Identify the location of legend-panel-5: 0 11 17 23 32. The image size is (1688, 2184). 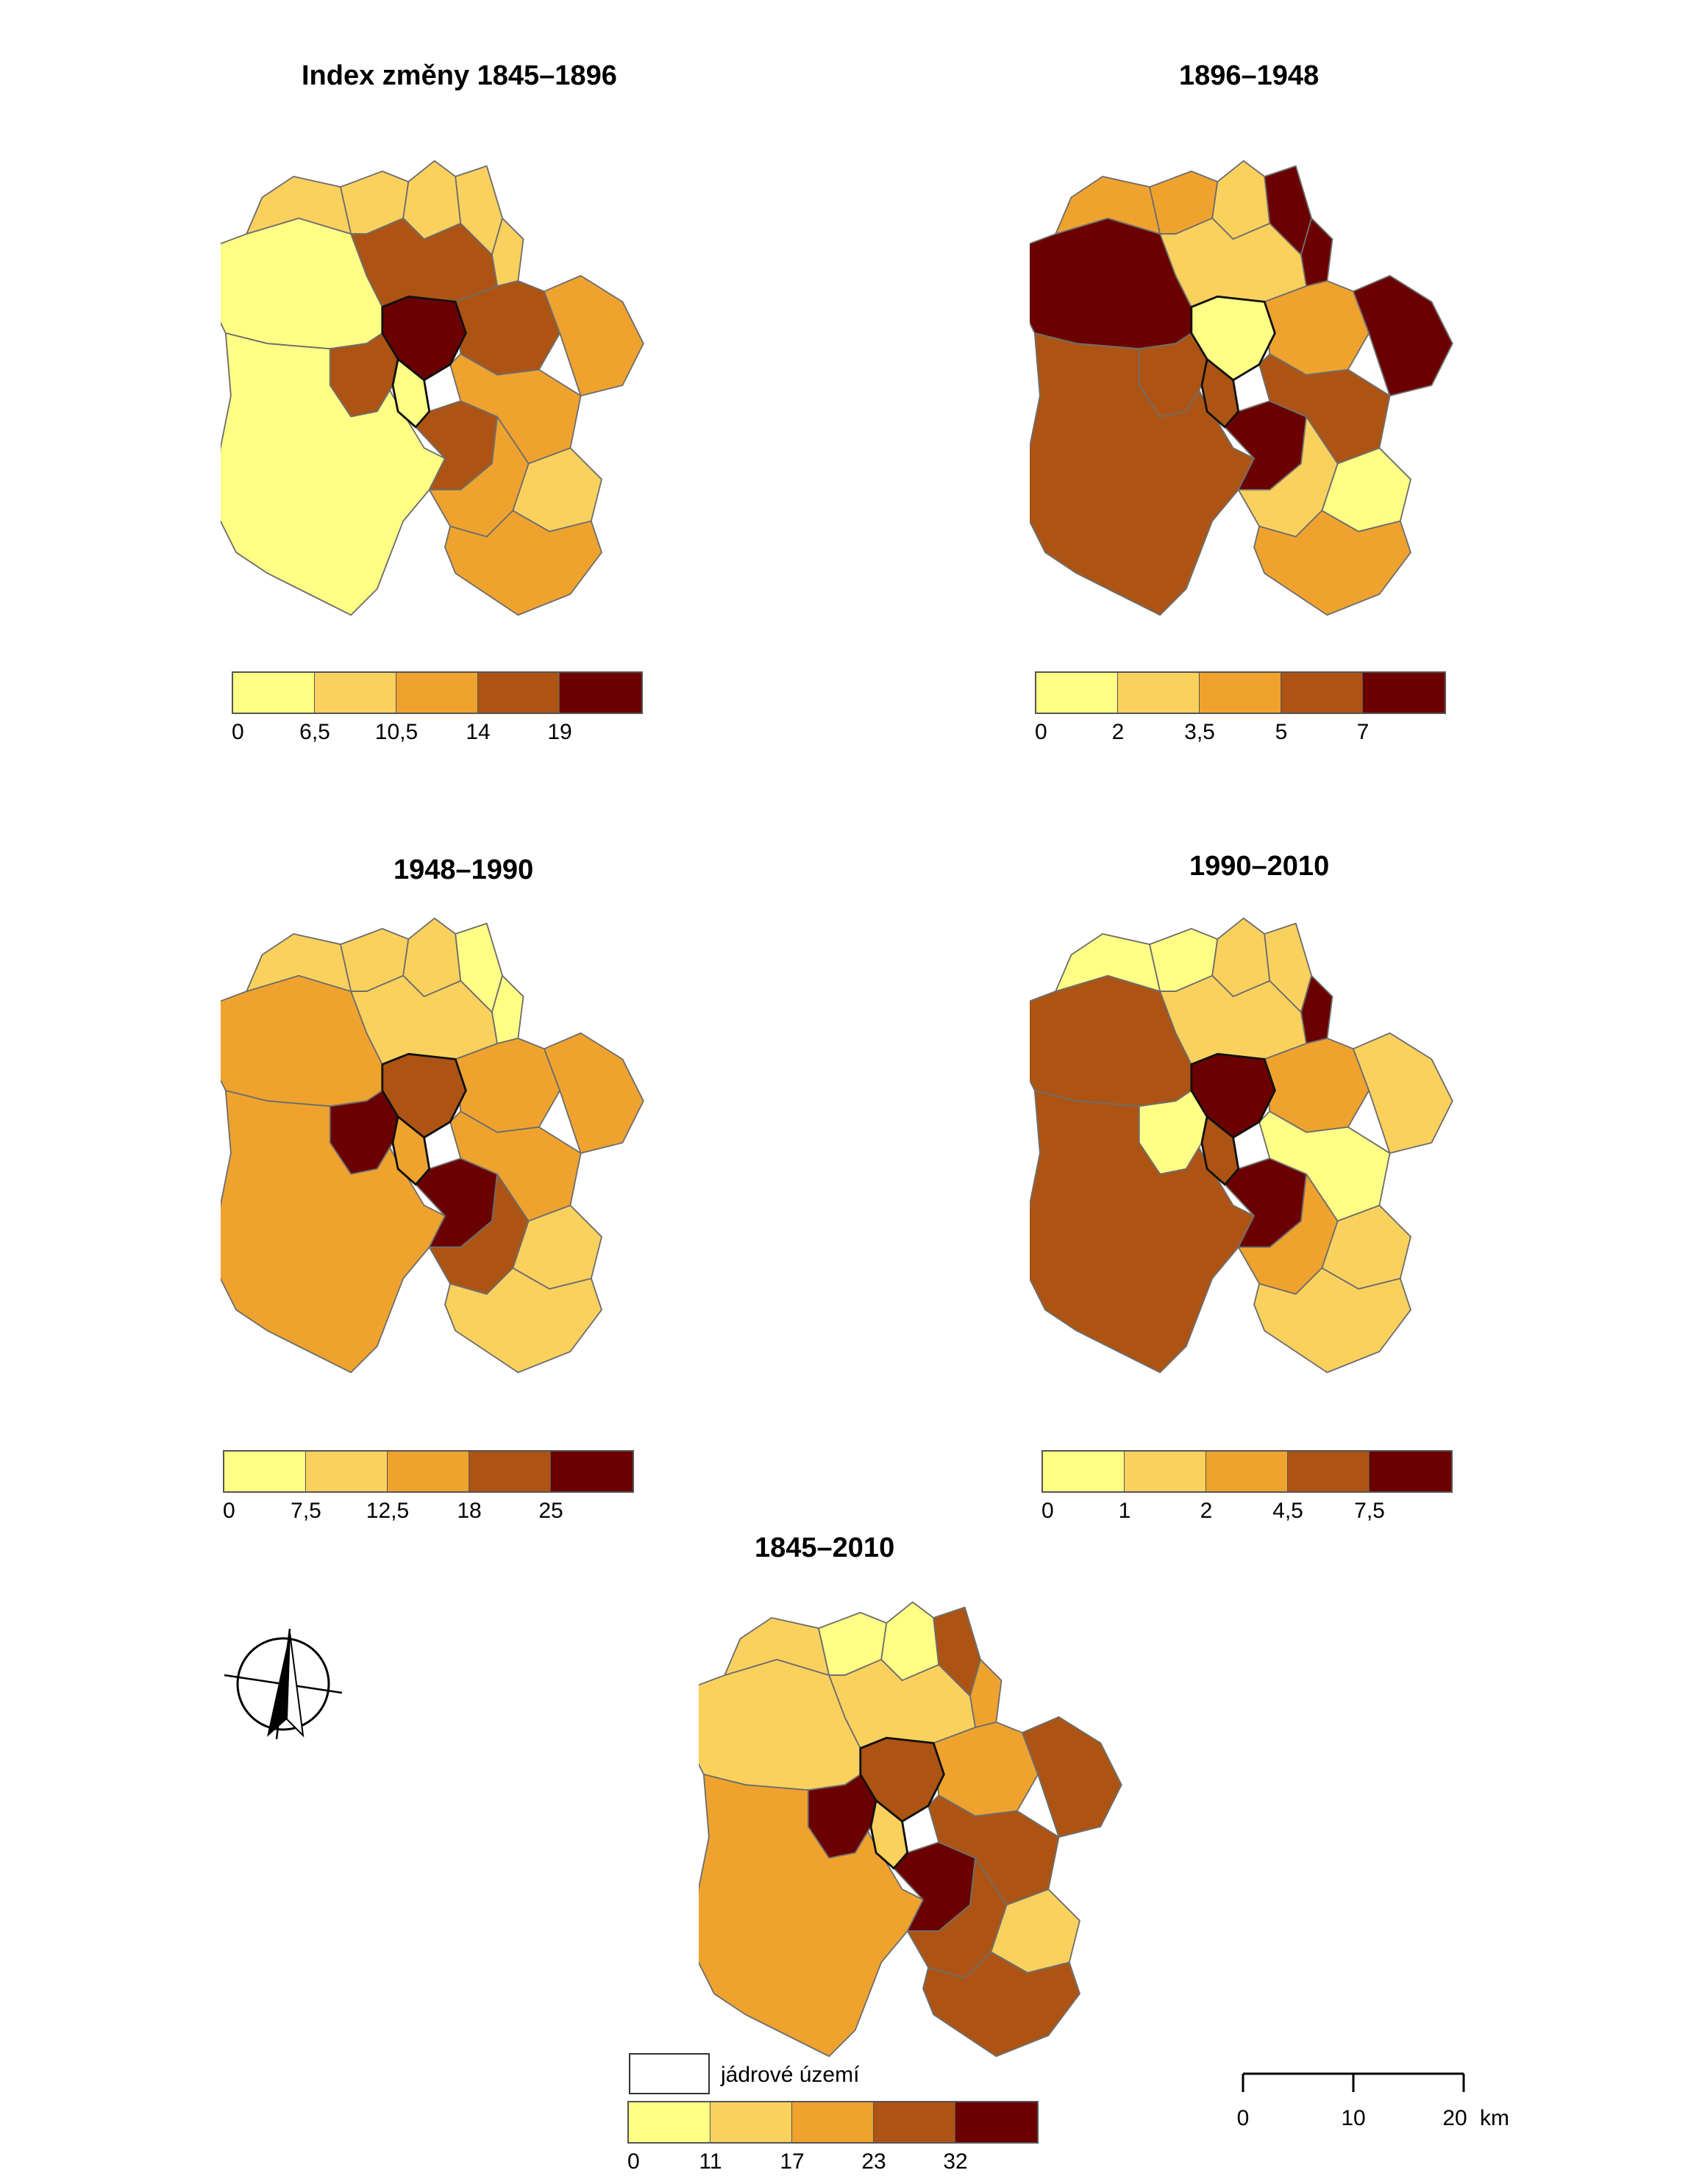
(833, 2140).